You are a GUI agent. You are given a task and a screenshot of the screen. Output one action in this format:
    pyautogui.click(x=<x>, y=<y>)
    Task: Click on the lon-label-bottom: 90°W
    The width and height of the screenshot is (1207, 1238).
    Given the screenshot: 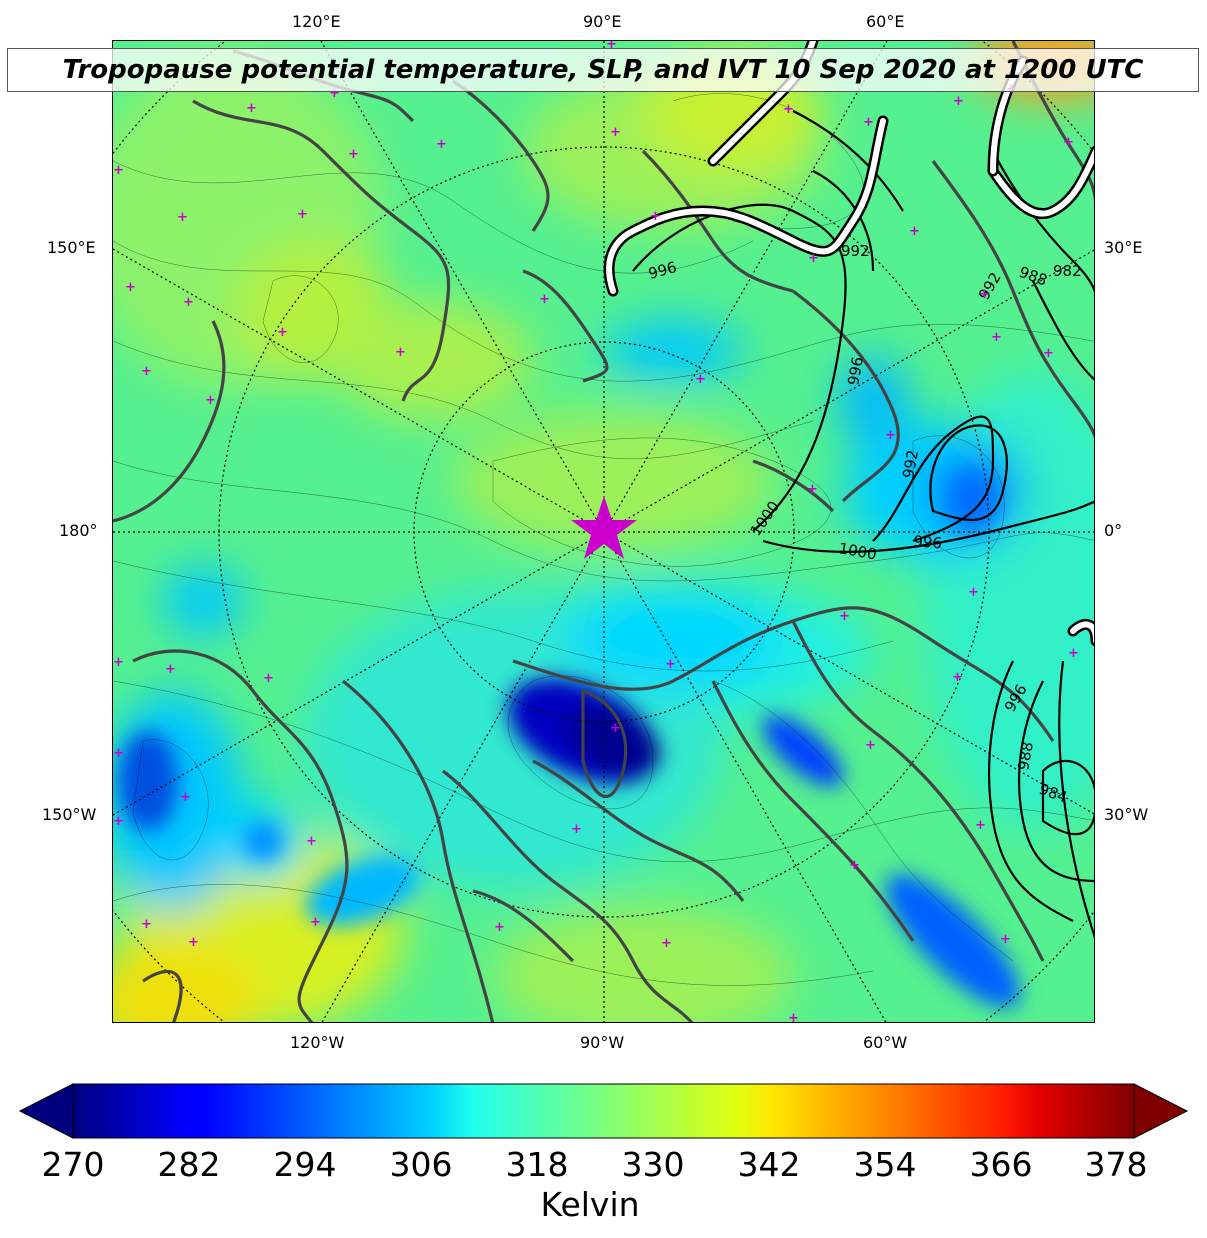 What is the action you would take?
    pyautogui.click(x=602, y=1042)
    